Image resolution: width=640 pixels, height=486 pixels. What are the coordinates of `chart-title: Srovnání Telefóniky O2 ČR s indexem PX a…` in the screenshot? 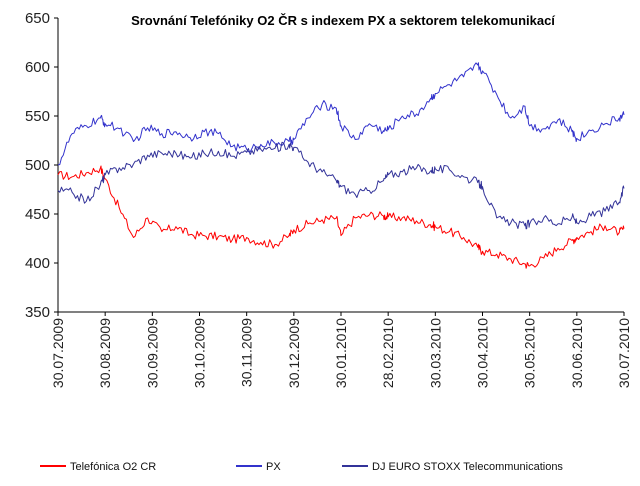 It's located at (343, 20).